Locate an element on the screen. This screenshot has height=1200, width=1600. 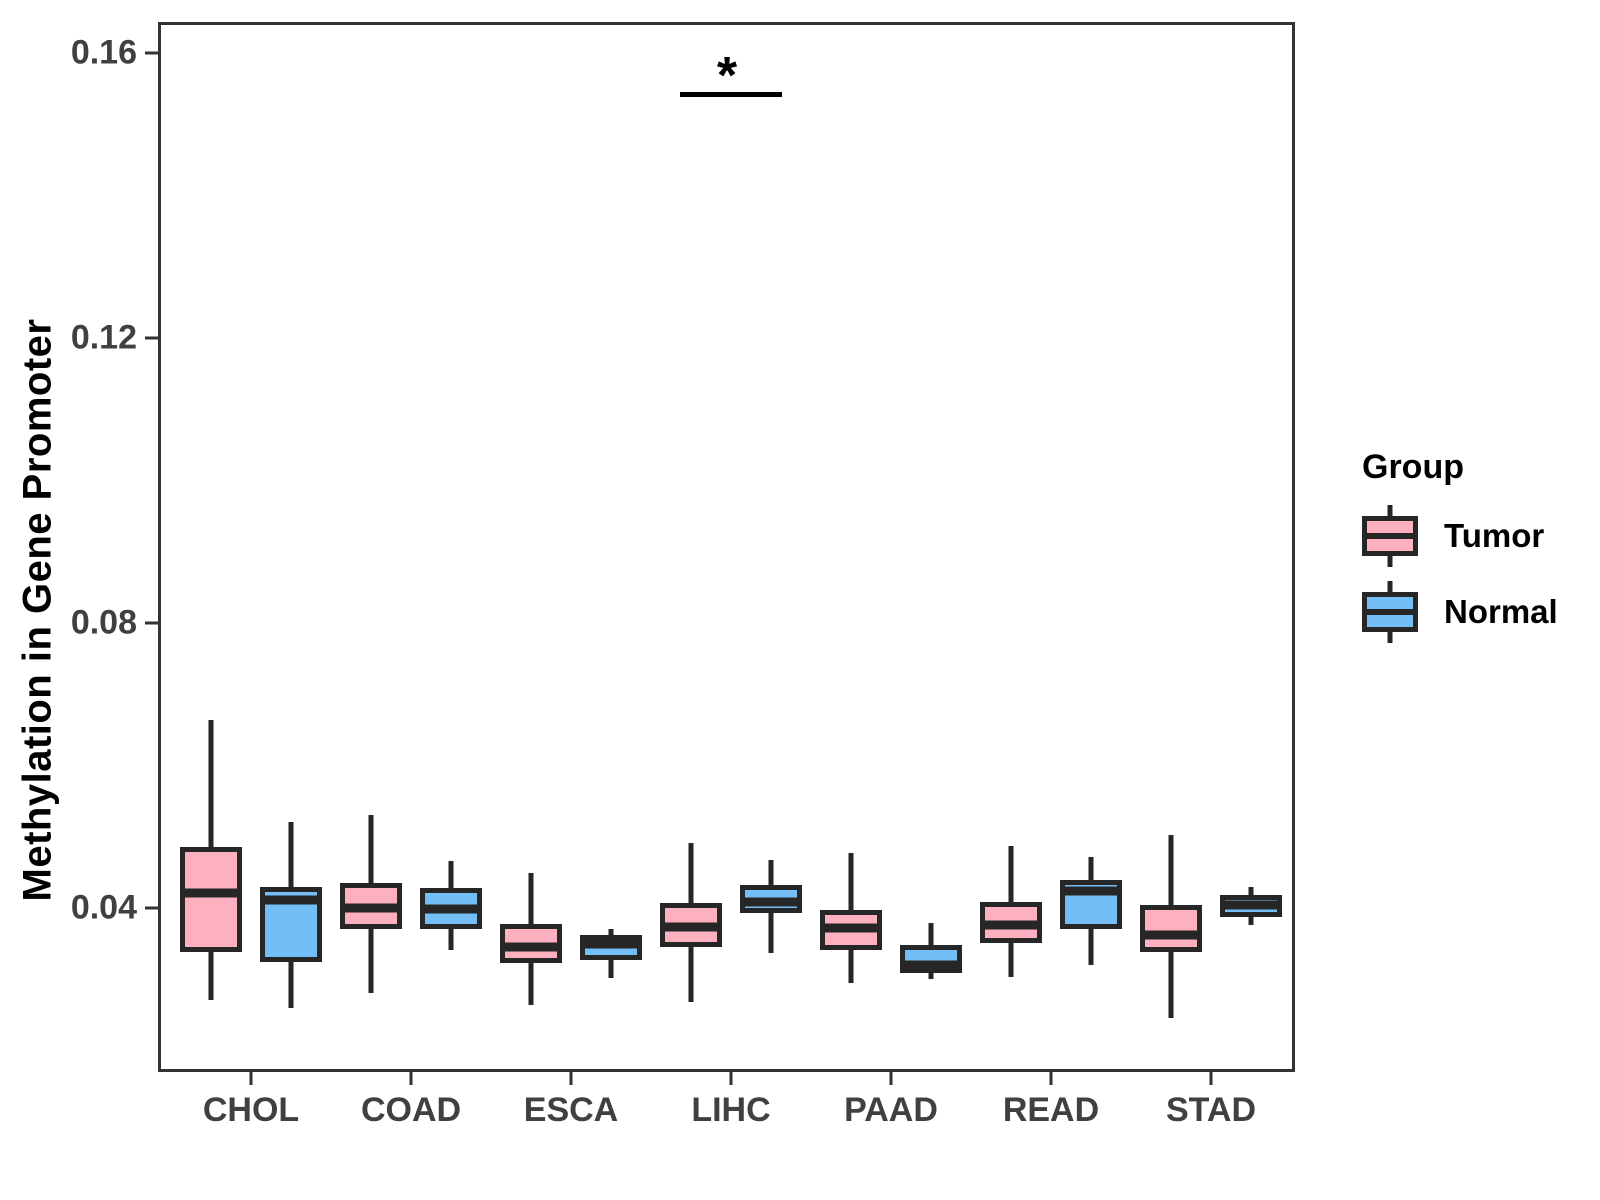
x-tick-label-read: READ is located at coordinates (1051, 1110).